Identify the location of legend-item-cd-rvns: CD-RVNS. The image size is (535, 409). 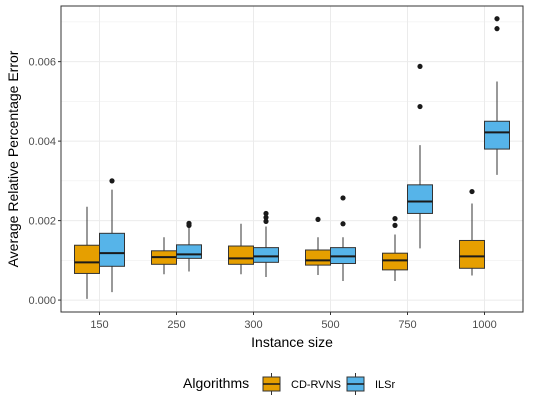
(301, 384).